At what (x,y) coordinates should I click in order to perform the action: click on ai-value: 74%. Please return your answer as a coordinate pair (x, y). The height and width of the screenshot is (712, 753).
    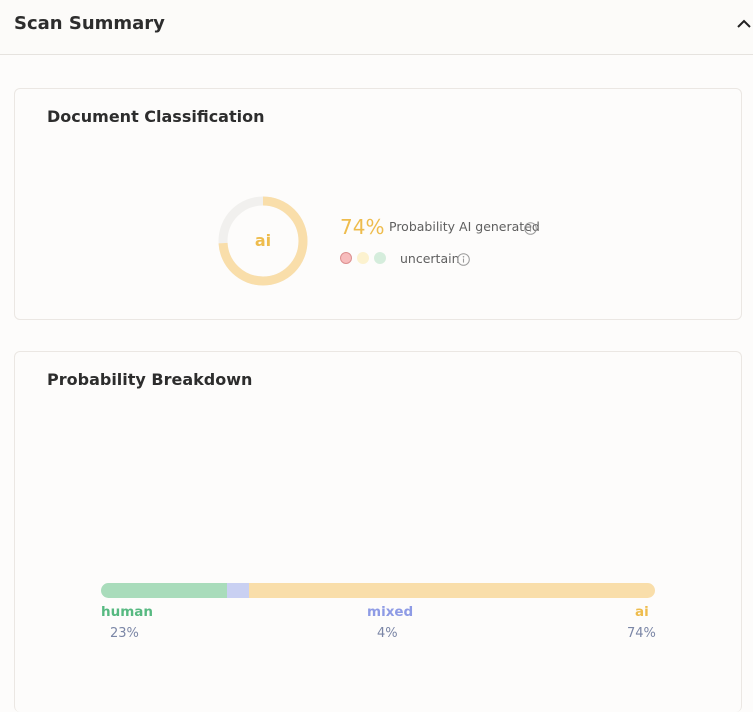
    Looking at the image, I should click on (641, 633).